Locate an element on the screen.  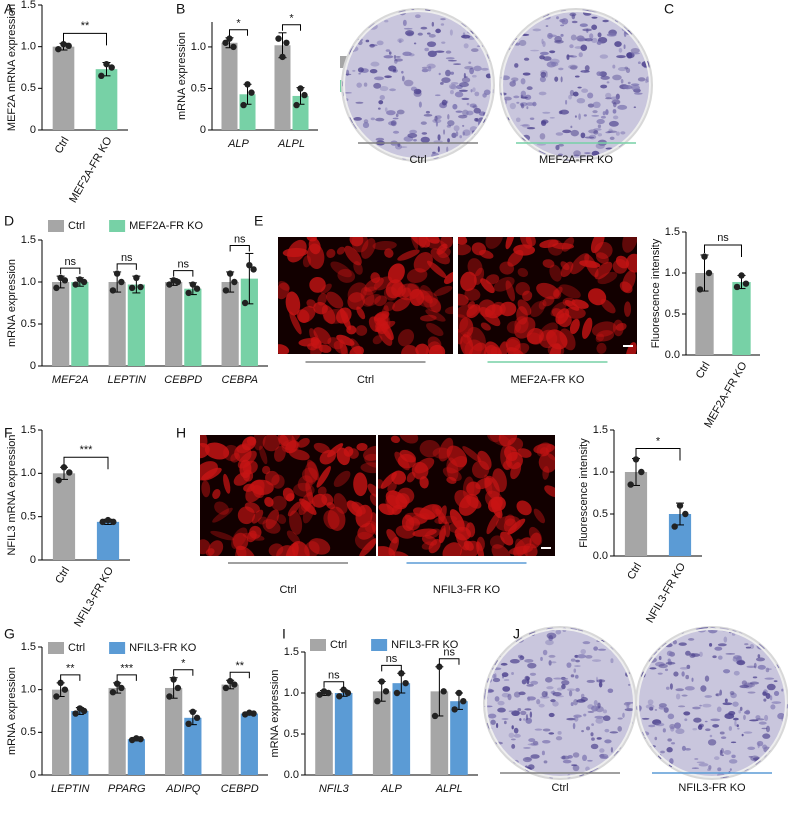
y-axis-label: mRNA expression is located at coordinates (12, 711).